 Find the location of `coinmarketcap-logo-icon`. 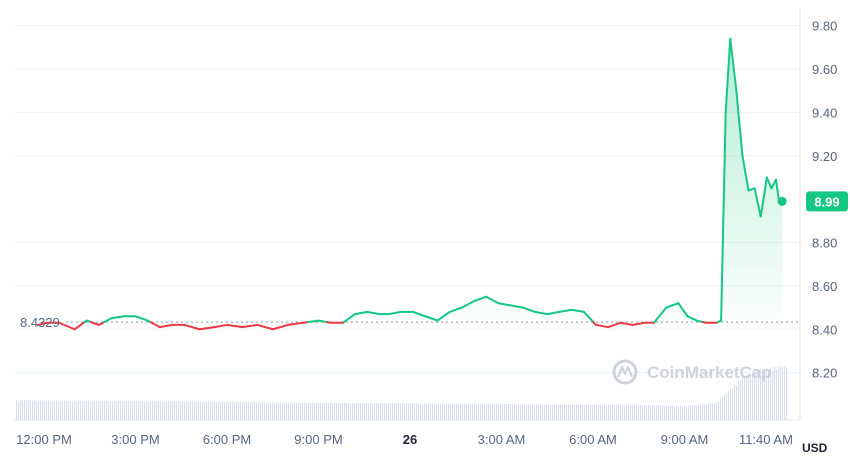

coinmarketcap-logo-icon is located at coordinates (625, 372).